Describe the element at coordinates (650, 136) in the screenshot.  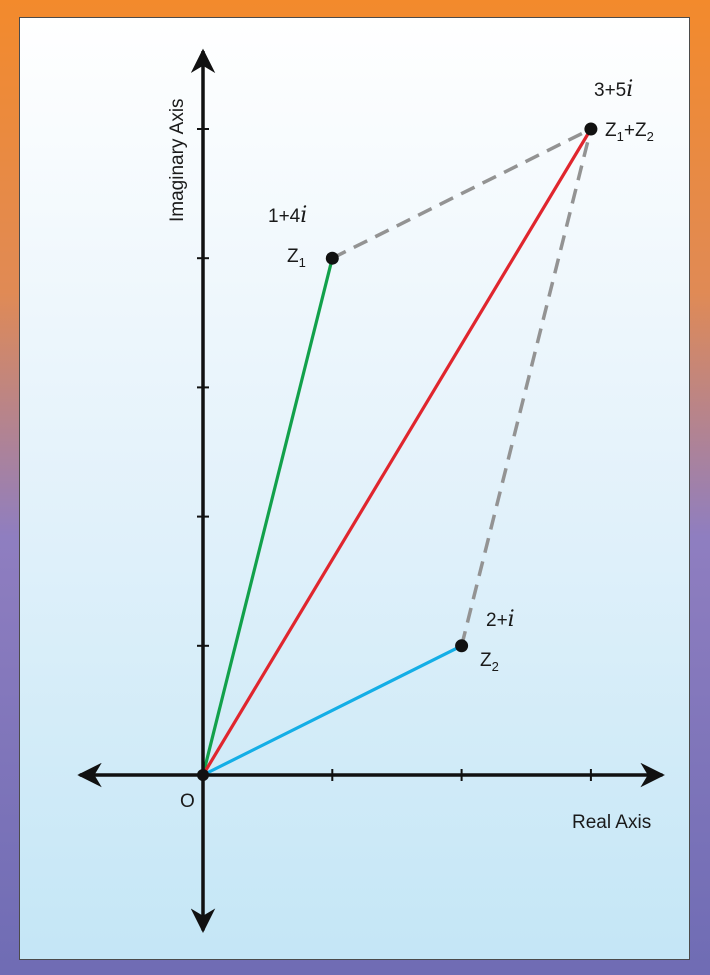
I see `sum-subscript-b: 2` at that location.